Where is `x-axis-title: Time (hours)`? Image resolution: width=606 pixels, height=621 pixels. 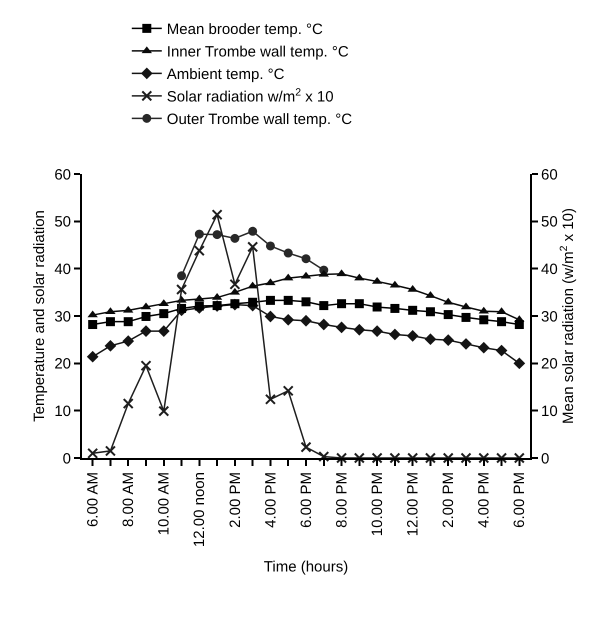
x-axis-title: Time (hours) is located at coordinates (306, 567).